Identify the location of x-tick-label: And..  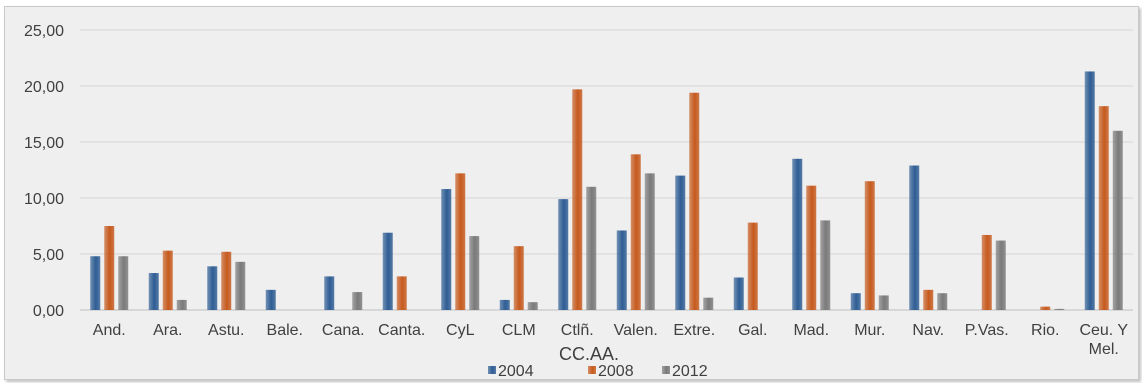
(109, 330).